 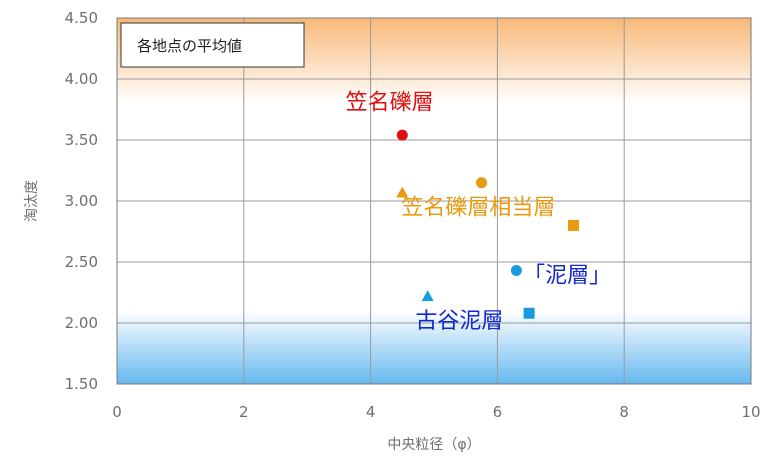 What do you see at coordinates (244, 412) in the screenshot?
I see `x-tick-label: 2` at bounding box center [244, 412].